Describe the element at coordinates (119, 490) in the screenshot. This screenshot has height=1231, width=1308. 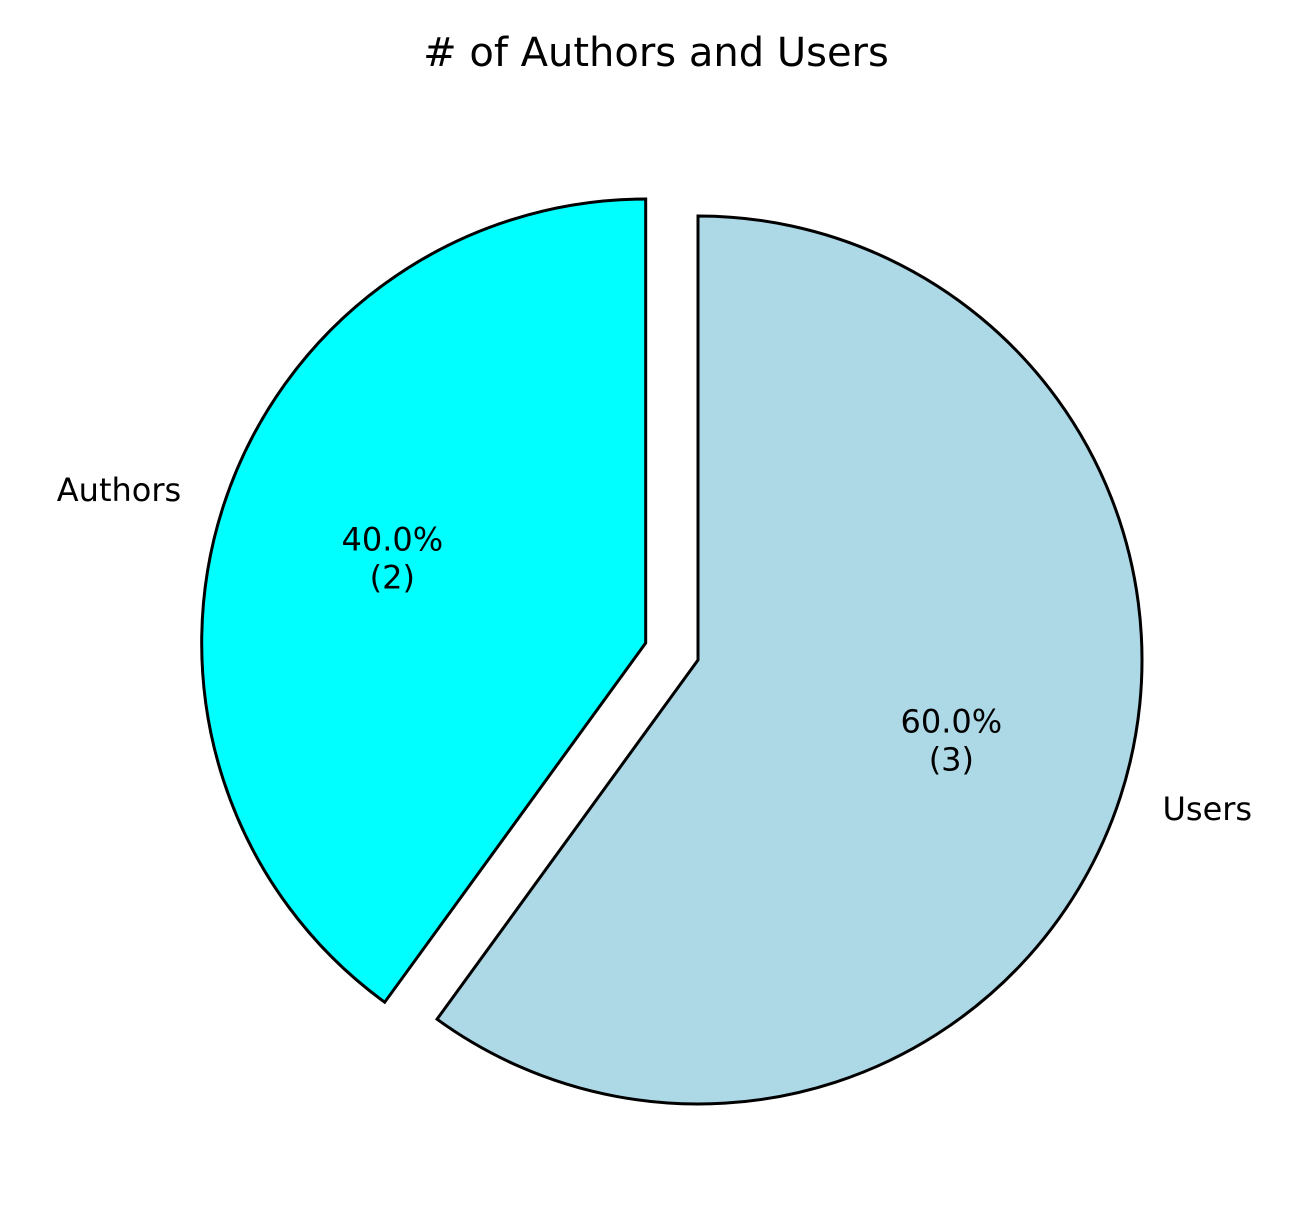
I see `slice-label-authors: Authors` at that location.